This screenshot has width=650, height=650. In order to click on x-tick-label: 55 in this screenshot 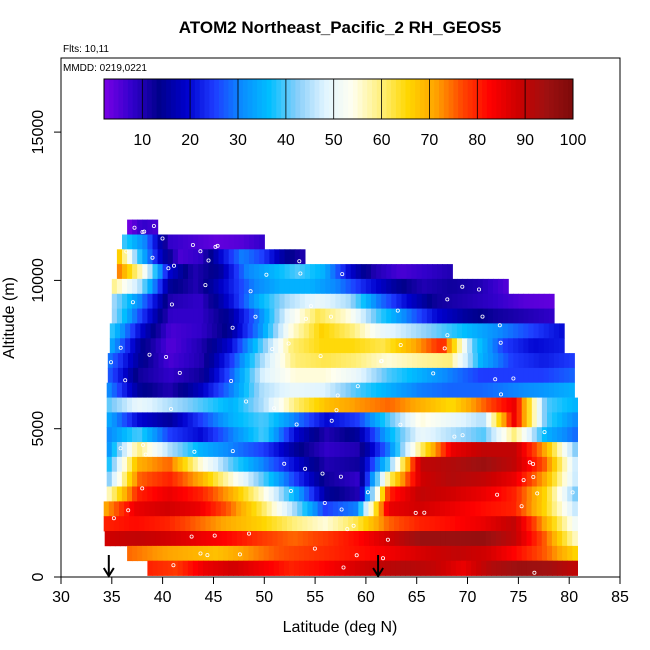, I will do `click(315, 597)`.